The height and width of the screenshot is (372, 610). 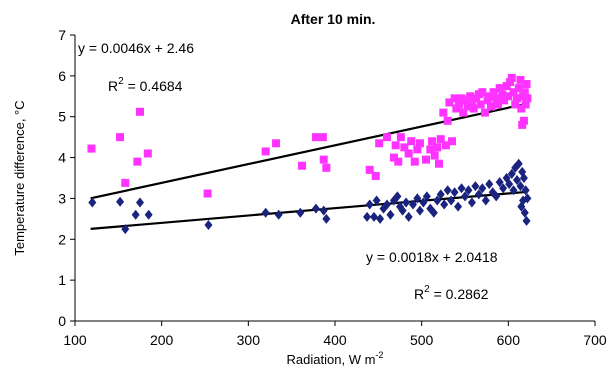 What do you see at coordinates (136, 48) in the screenshot?
I see `upper-equation: y = 0.0046x + 2.46` at bounding box center [136, 48].